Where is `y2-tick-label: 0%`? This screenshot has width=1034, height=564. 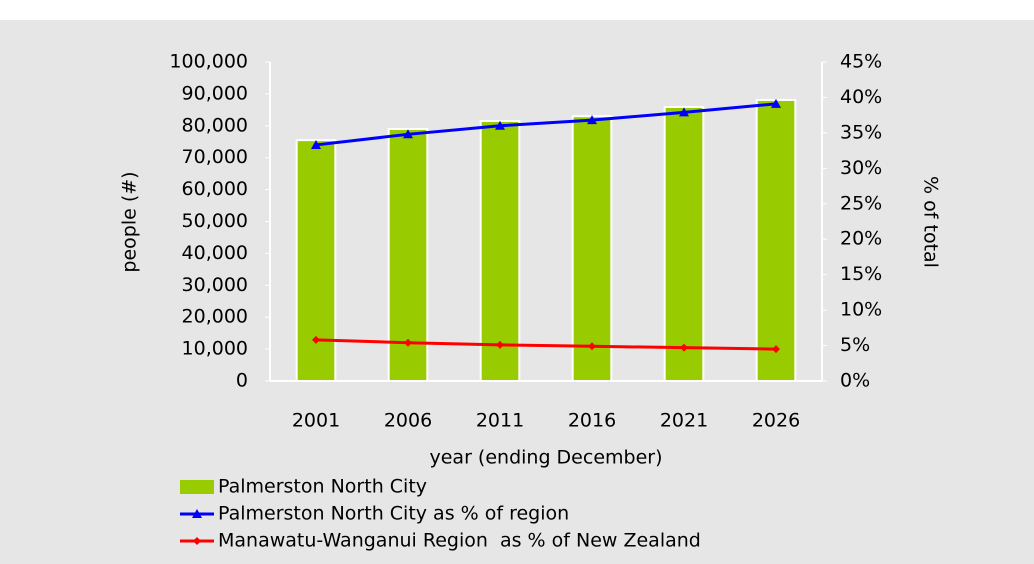
y2-tick-label: 0% is located at coordinates (855, 381).